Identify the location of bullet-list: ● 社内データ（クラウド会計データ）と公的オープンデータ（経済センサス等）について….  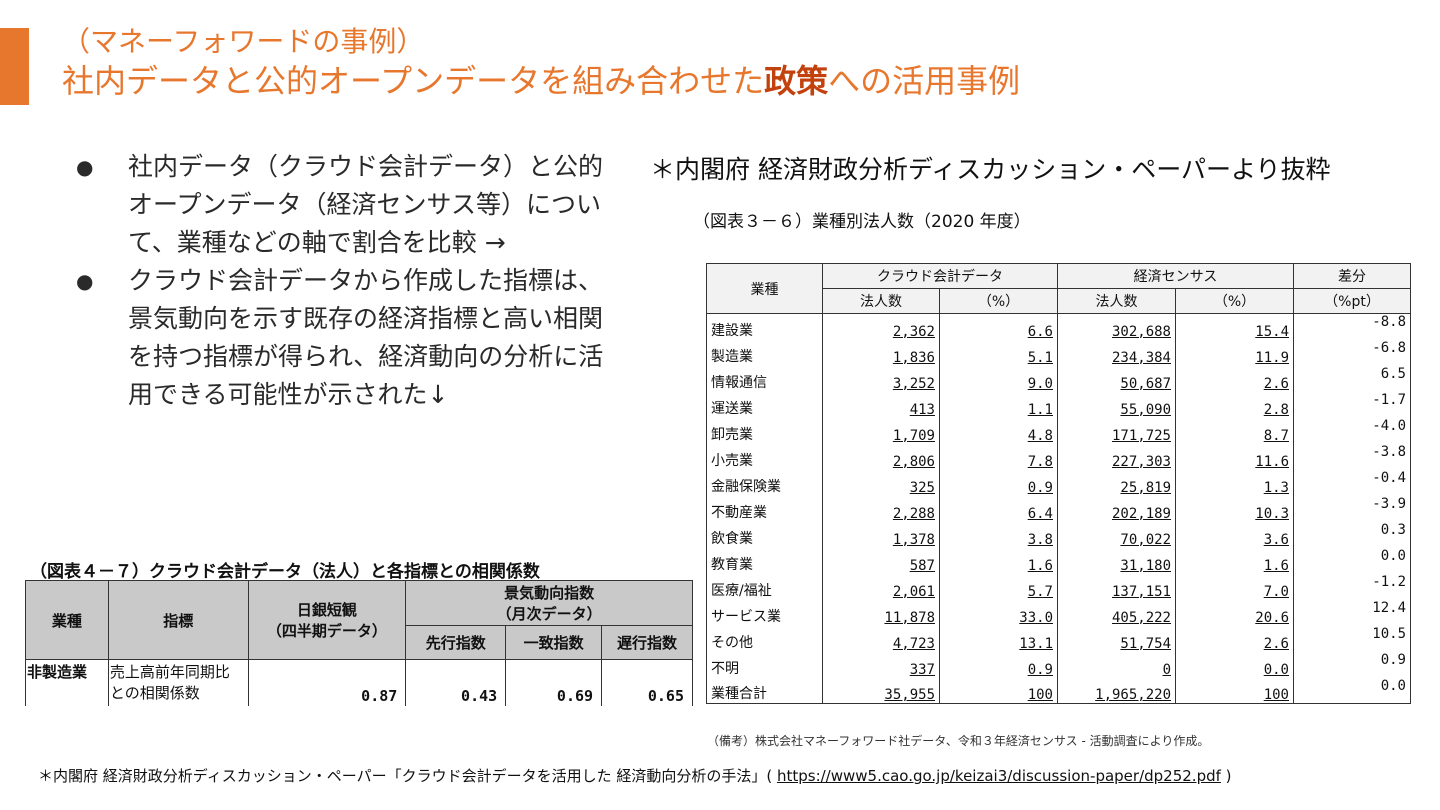
(340, 281).